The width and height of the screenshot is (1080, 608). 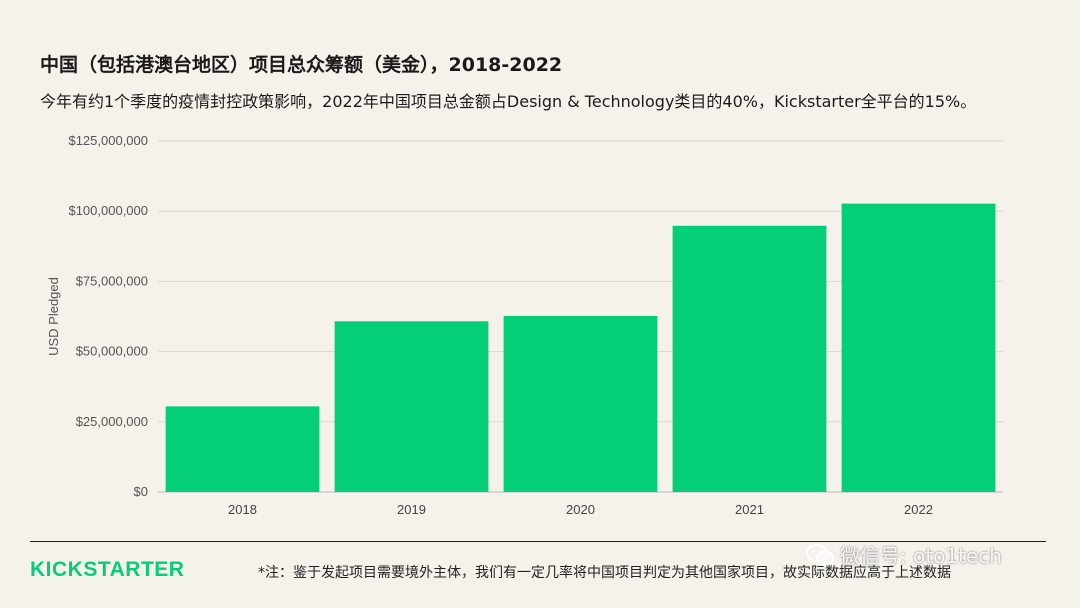 I want to click on footer-divider, so click(x=538, y=541).